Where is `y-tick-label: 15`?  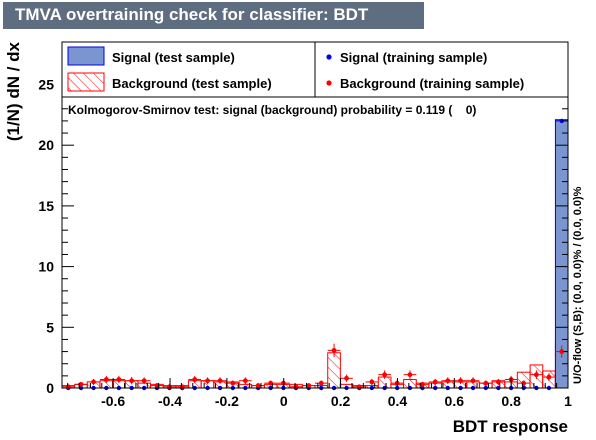 y-tick-label: 15 is located at coordinates (46, 206).